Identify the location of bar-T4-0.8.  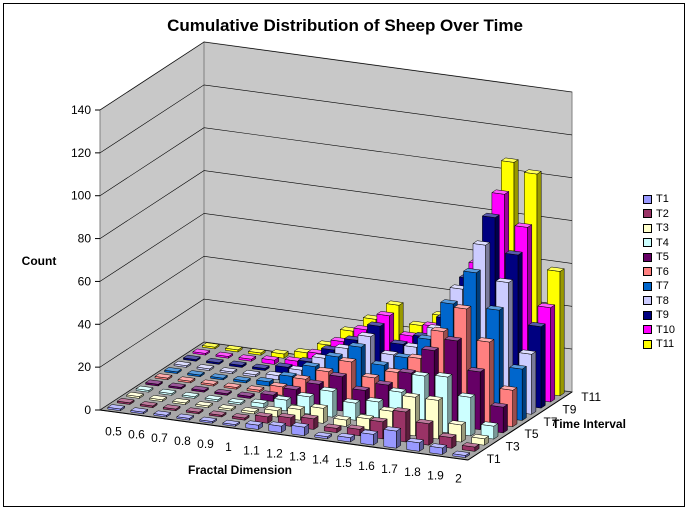
(213, 399).